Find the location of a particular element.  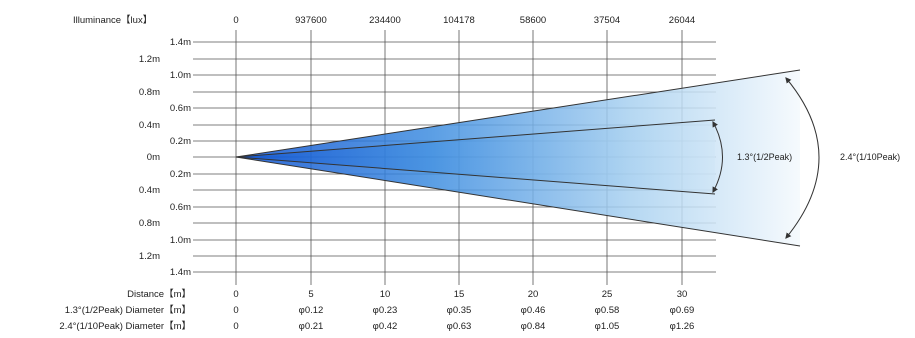

tenth-peak-angle-label: 2.4°(1/10Peak) is located at coordinates (870, 157).